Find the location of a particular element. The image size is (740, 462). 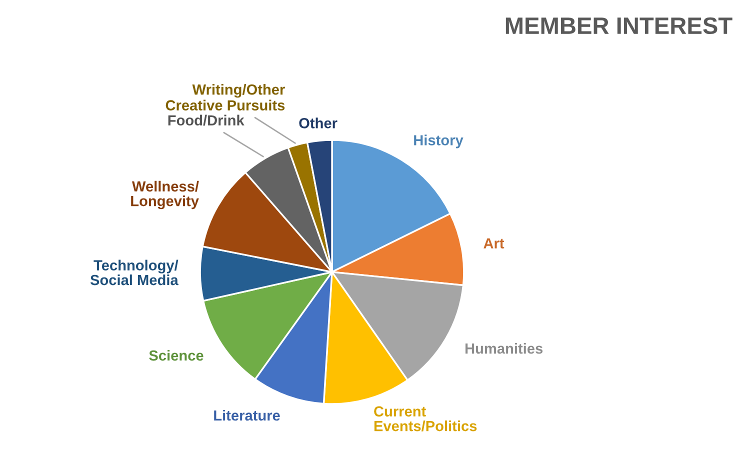

text: MEMBER INTEREST is located at coordinates (619, 25).